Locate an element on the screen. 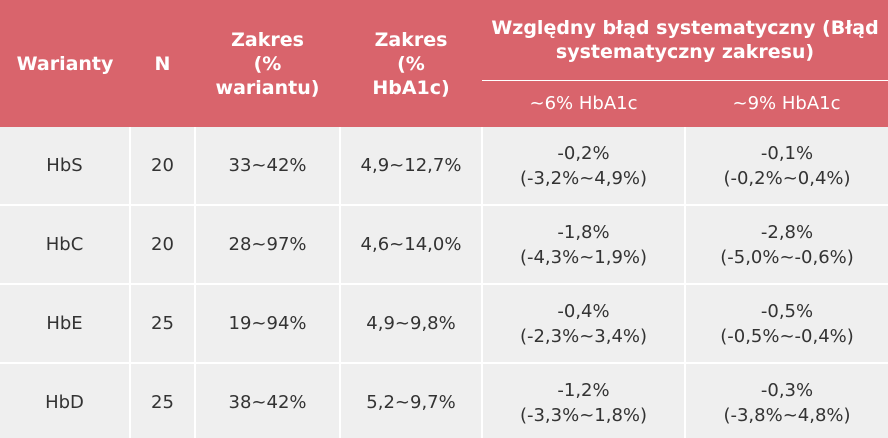  text-line: 38~42% is located at coordinates (267, 402).